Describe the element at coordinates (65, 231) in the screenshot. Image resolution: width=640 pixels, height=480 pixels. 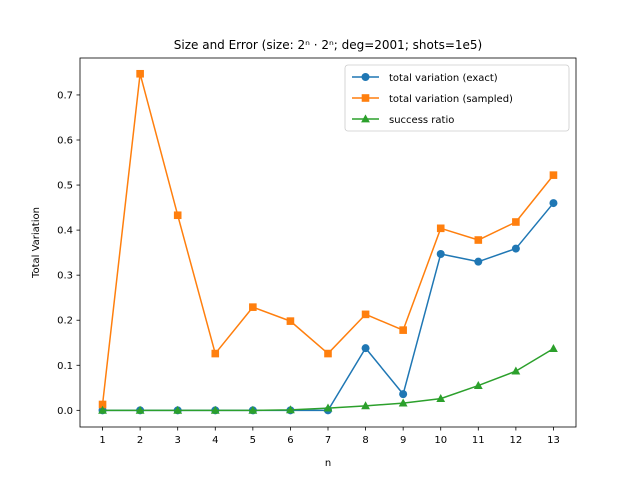
I see `y-tick-label: 0.4` at that location.